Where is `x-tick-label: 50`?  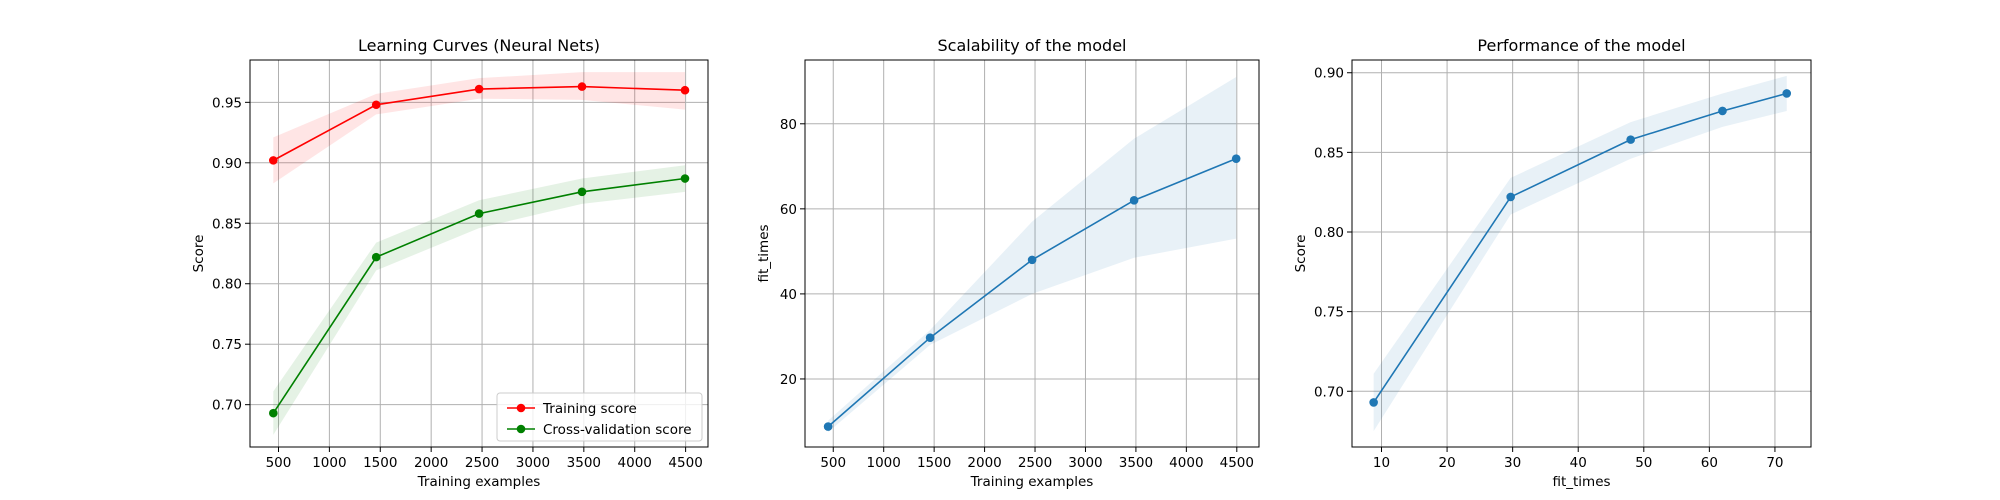 x-tick-label: 50 is located at coordinates (1643, 463).